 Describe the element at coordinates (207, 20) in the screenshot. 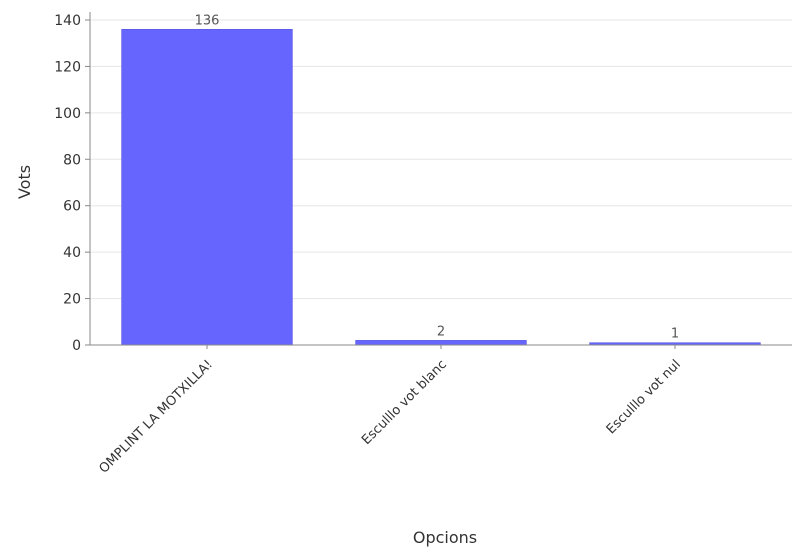

I see `data-label: 136` at that location.